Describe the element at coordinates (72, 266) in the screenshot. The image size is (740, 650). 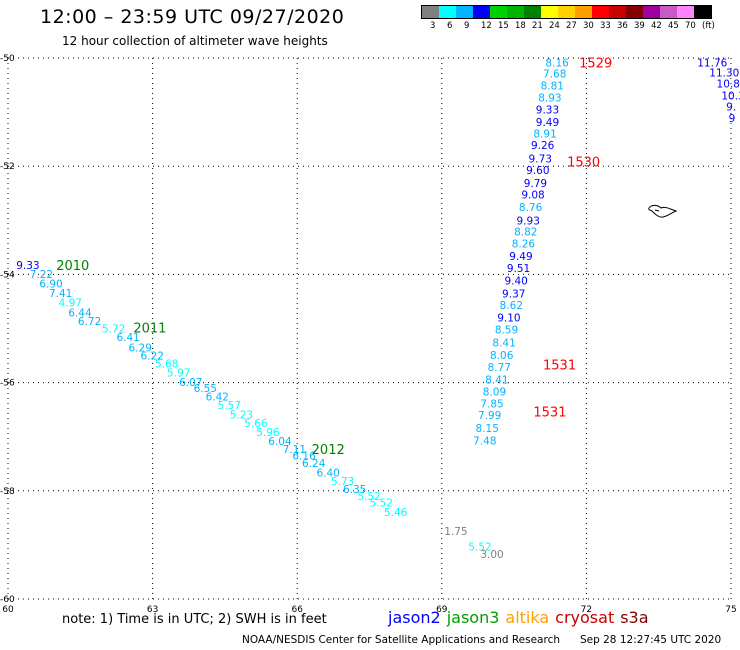
I see `track-id-label: 2010` at that location.